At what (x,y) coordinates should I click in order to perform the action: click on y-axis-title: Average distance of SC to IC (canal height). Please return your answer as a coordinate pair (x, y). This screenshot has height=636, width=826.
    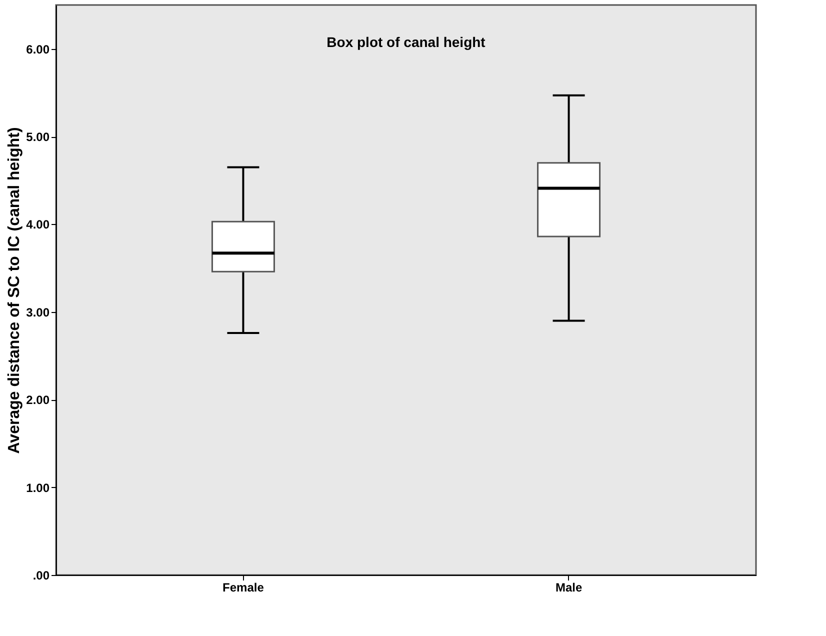
    Looking at the image, I should click on (15, 290).